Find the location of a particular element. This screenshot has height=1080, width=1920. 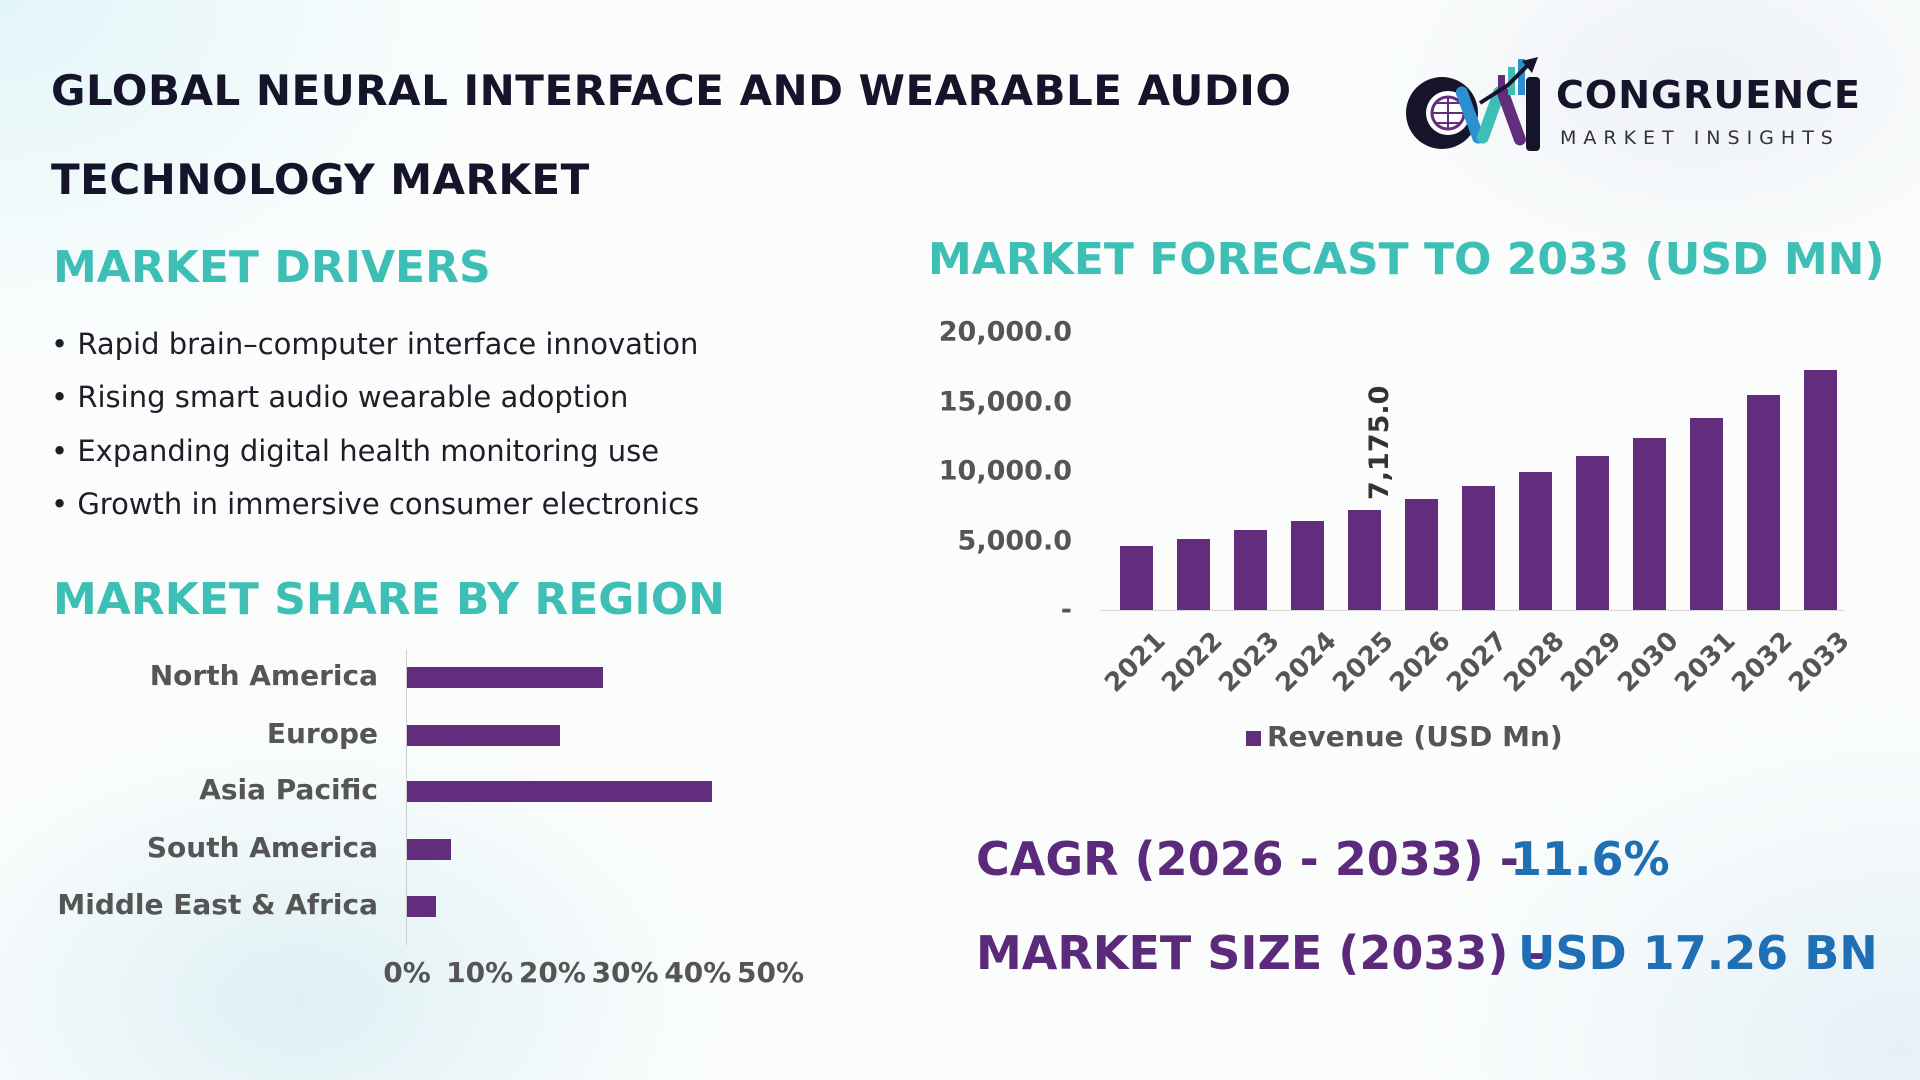

data-label: 7,175.0 is located at coordinates (1379, 443).